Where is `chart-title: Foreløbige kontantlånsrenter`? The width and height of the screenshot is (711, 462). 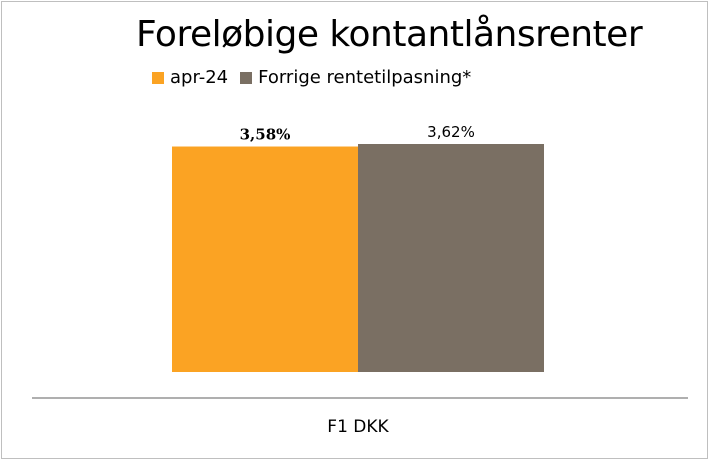 chart-title: Foreløbige kontantlånsrenter is located at coordinates (389, 34).